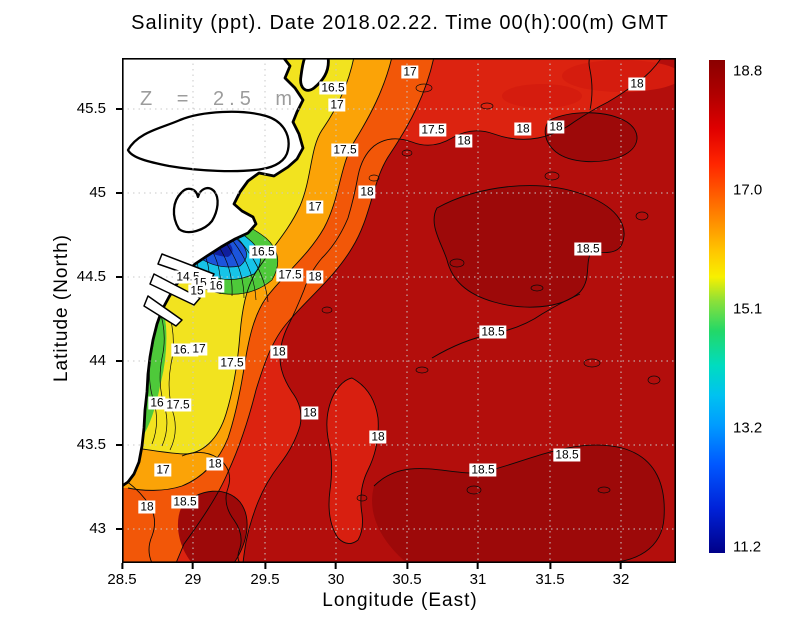  What do you see at coordinates (478, 579) in the screenshot?
I see `x-tick-label: 31` at bounding box center [478, 579].